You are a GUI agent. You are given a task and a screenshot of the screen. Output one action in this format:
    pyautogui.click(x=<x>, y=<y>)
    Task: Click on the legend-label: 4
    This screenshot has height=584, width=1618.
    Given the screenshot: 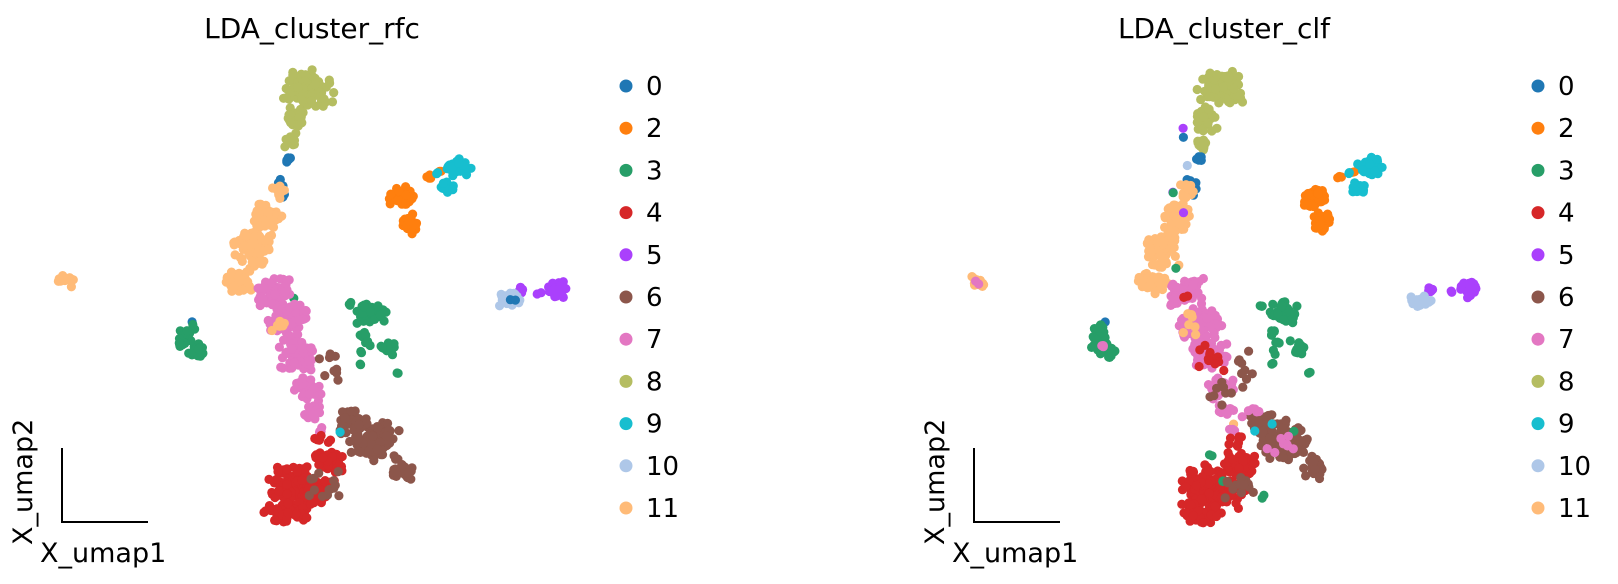 What is the action you would take?
    pyautogui.click(x=1566, y=214)
    